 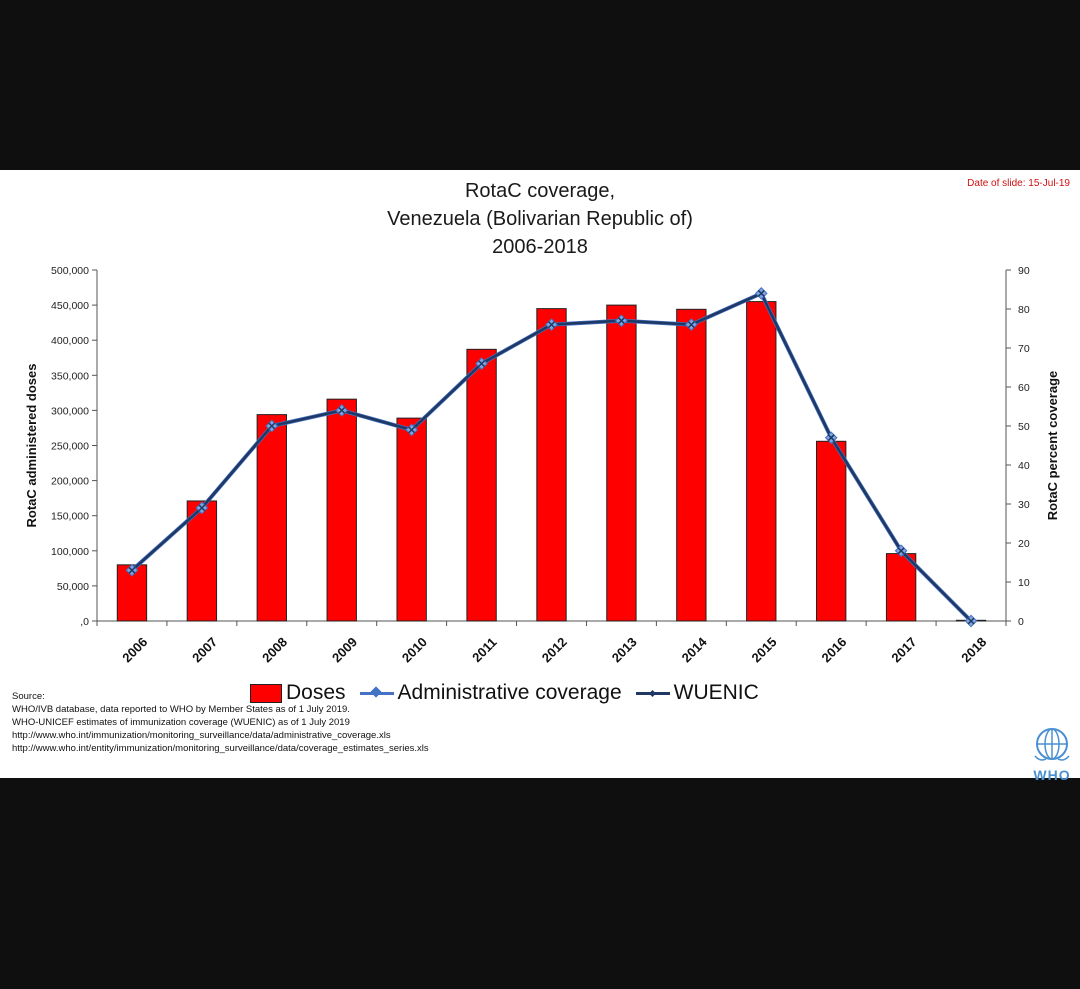 I want to click on x-tick-label: 2008, so click(x=274, y=649).